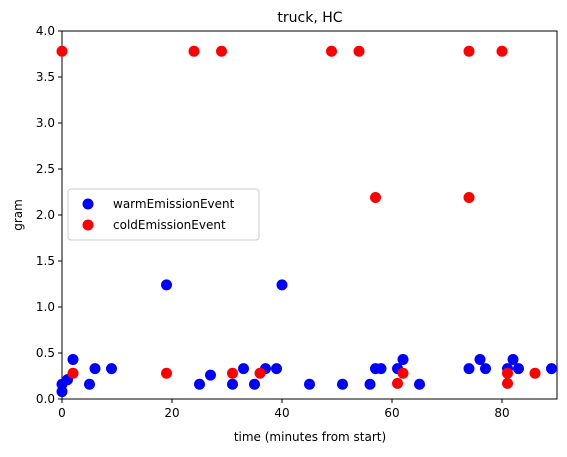 The image size is (567, 457). Describe the element at coordinates (281, 413) in the screenshot. I see `x-tick-label: 40` at that location.